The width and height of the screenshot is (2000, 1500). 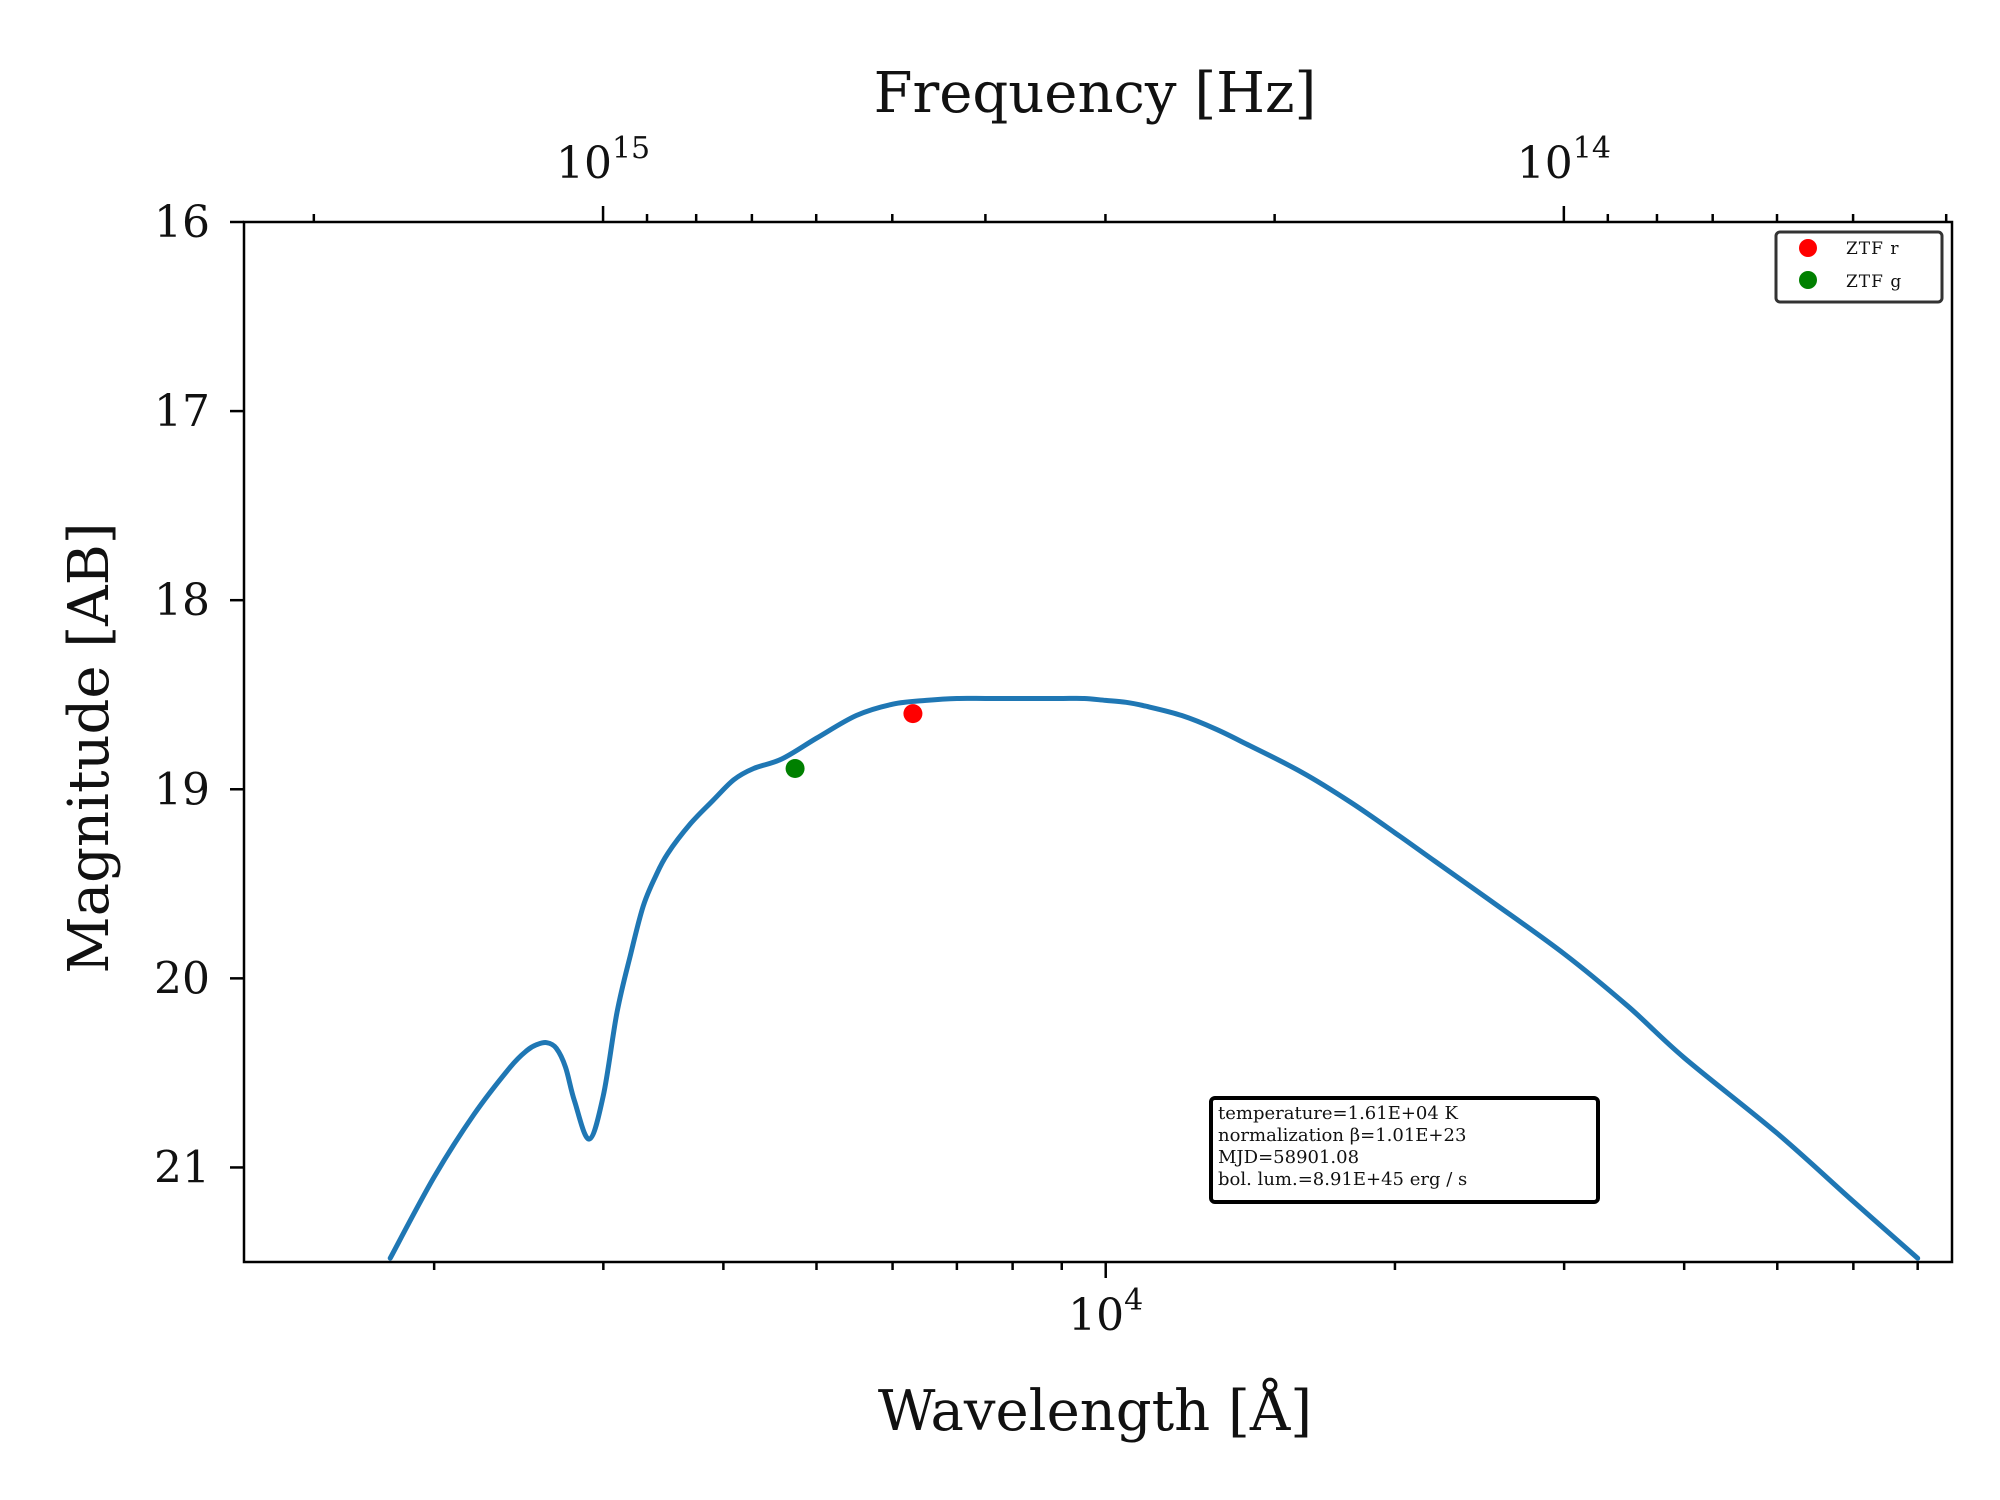 I want to click on fit-annotation-box, so click(x=1404, y=1150).